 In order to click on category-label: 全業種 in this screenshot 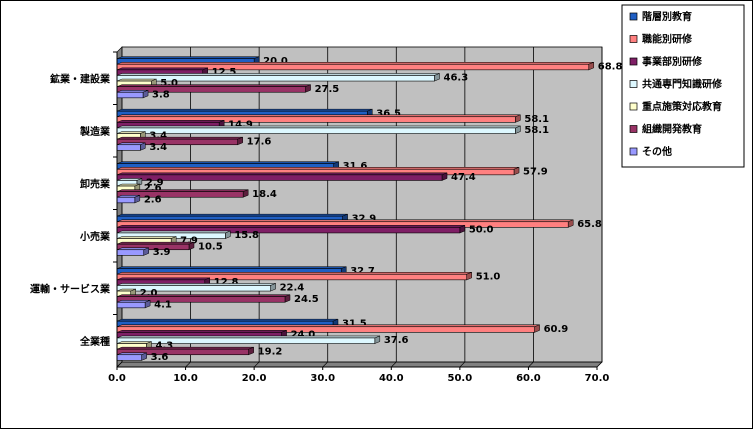, I will do `click(94, 341)`.